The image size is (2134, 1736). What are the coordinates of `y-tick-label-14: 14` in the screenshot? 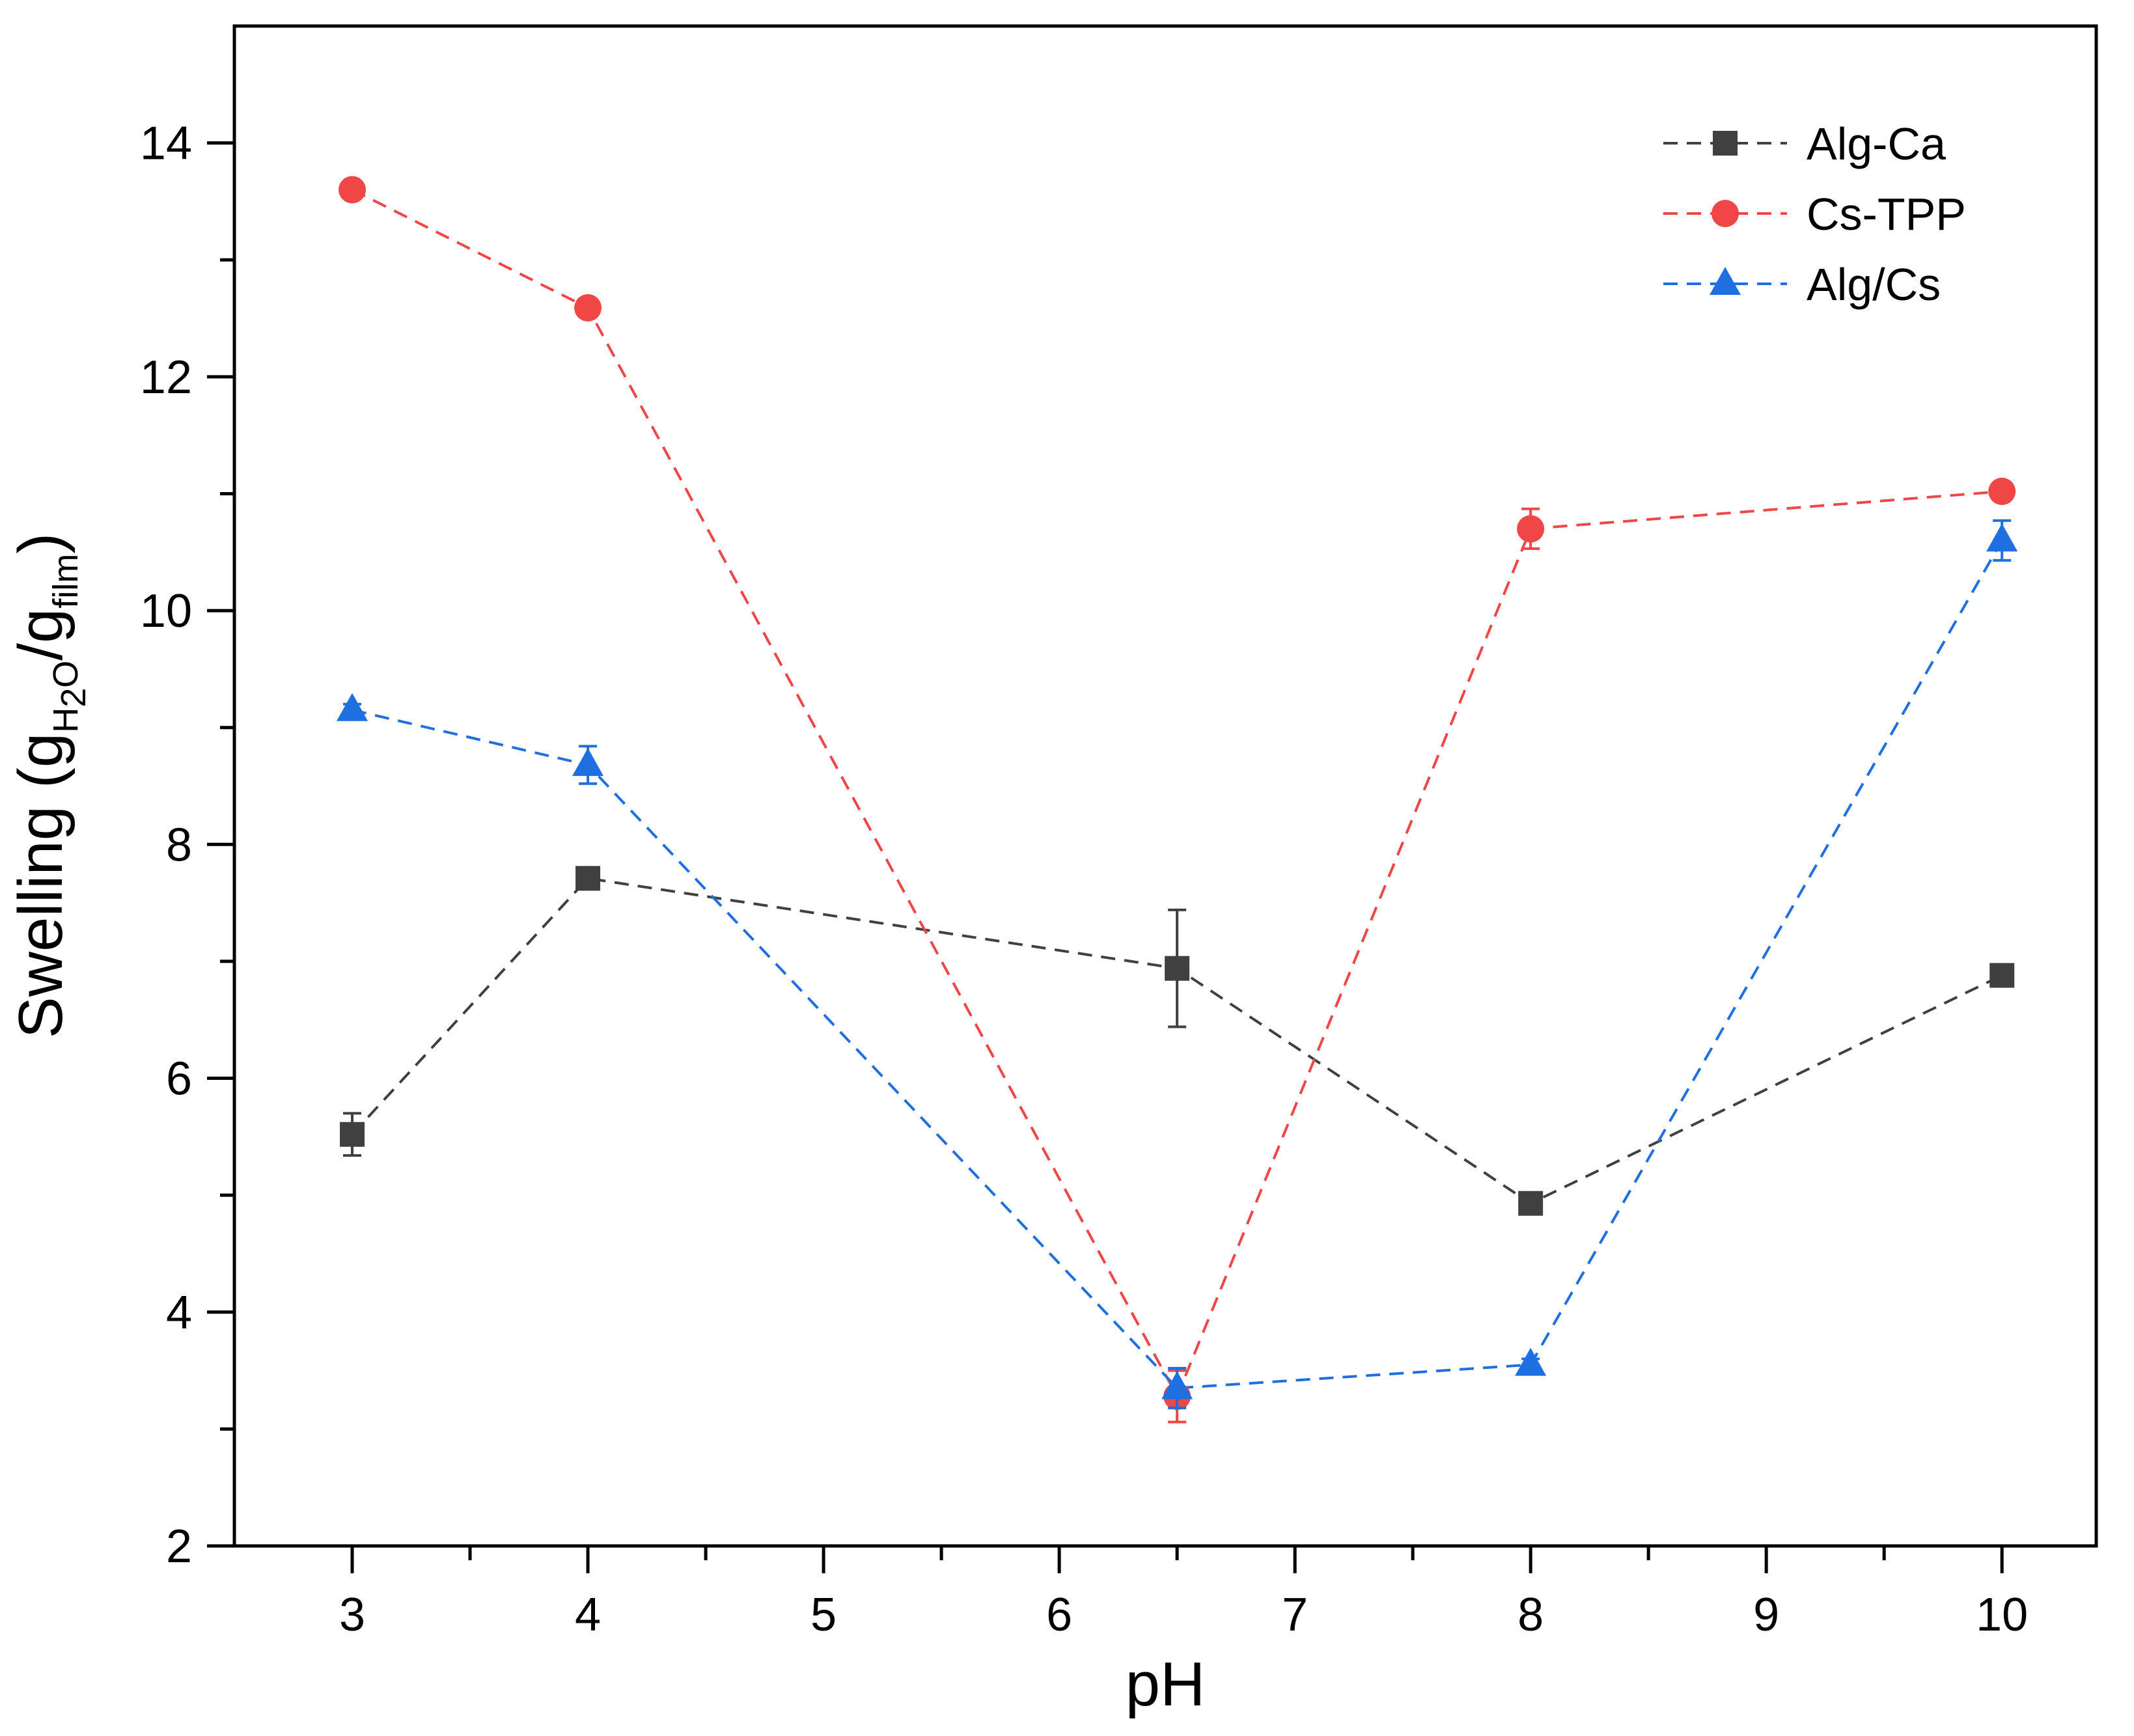 It's located at (166, 144).